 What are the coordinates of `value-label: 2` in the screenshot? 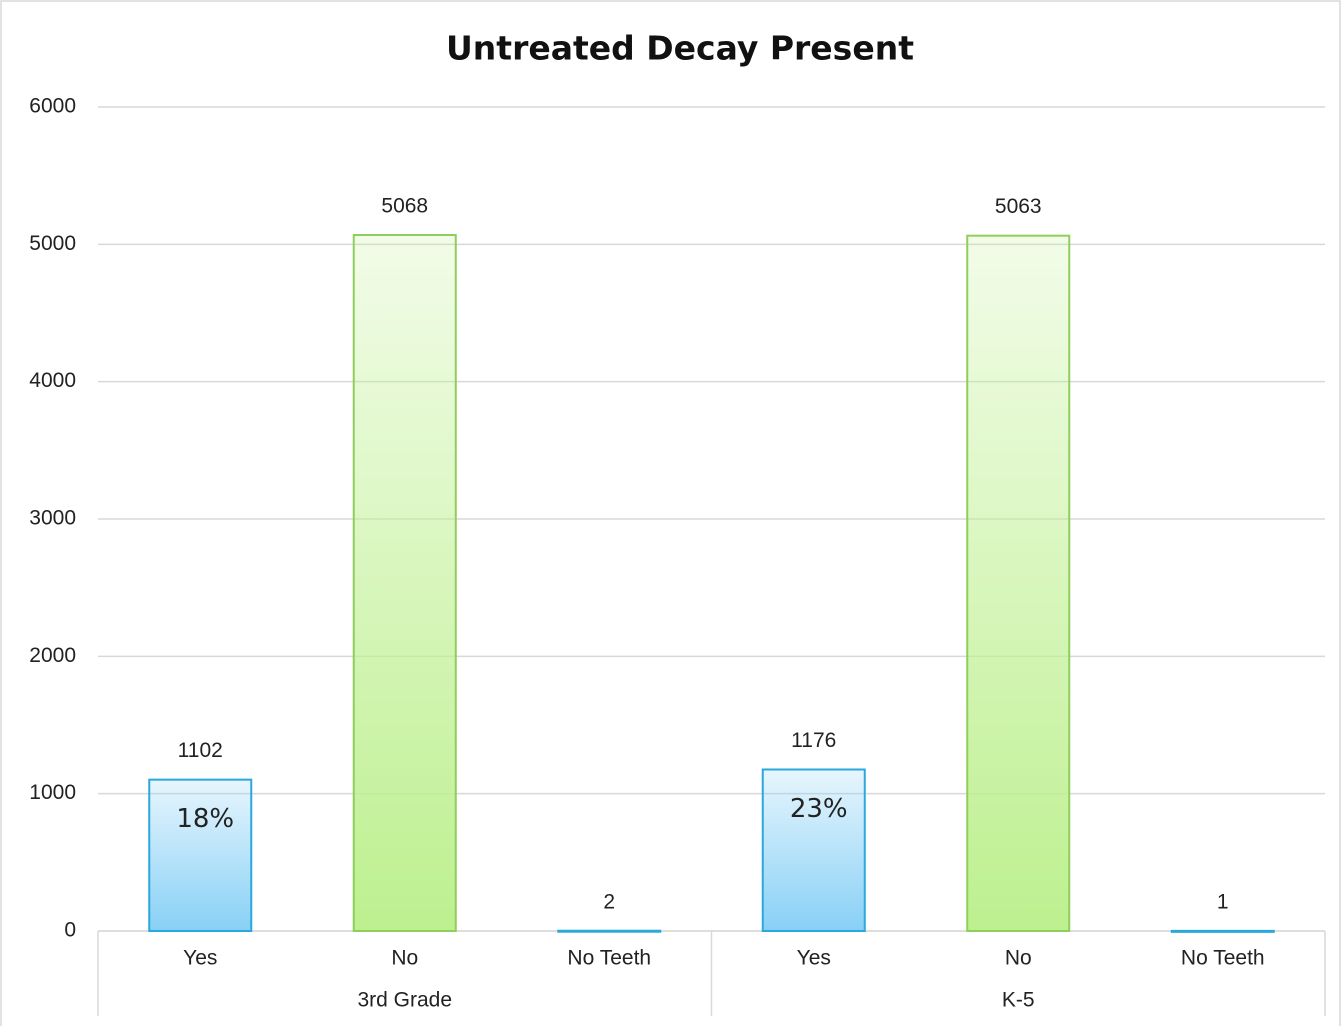 It's located at (609, 901).